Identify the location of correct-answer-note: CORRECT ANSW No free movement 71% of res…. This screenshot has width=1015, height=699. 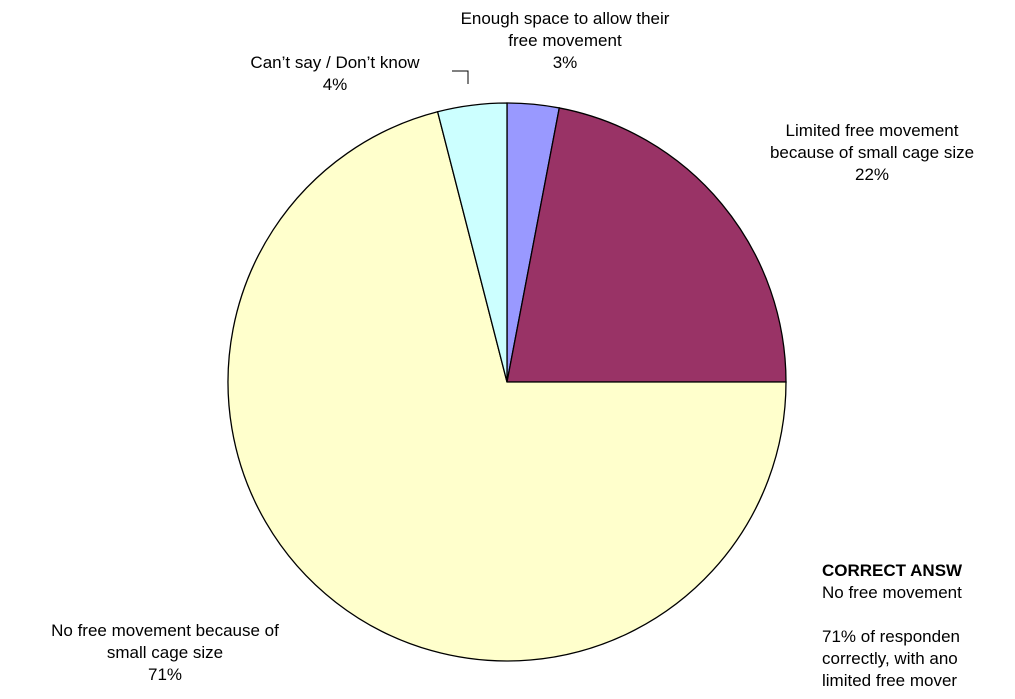
(892, 626).